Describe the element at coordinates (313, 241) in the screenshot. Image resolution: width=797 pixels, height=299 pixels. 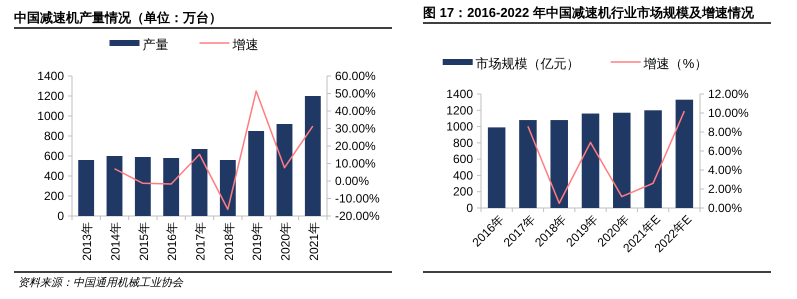
I see `x-tick-label: 2021年` at that location.